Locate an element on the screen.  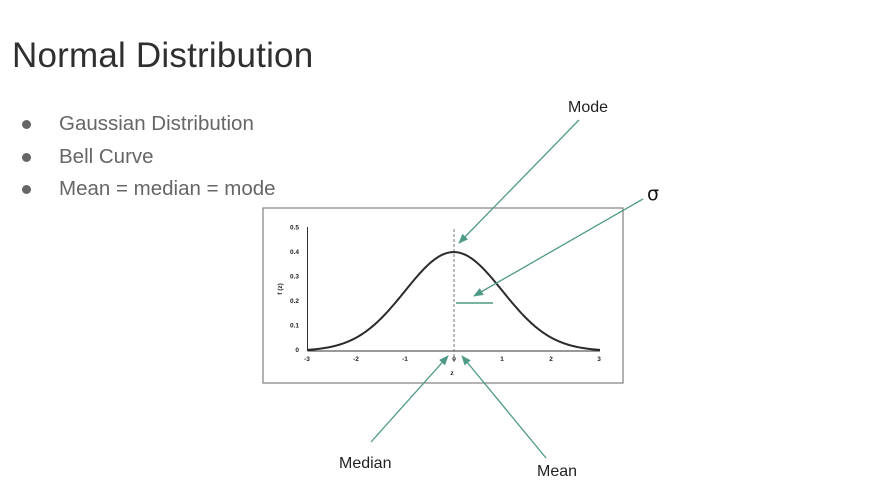
mean-arrow is located at coordinates (504, 407).